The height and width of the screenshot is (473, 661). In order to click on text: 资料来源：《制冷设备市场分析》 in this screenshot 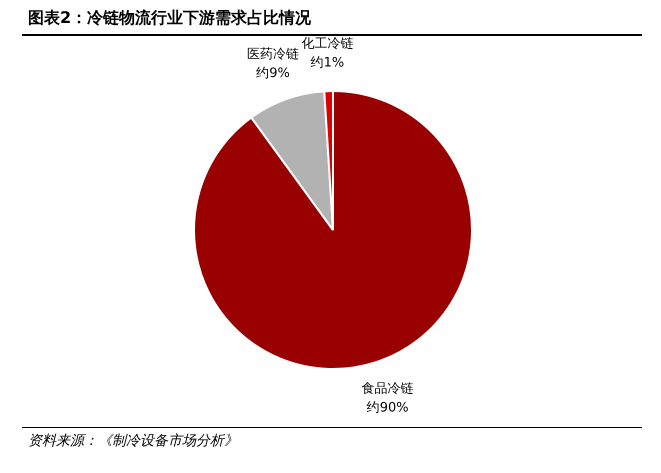, I will do `click(133, 441)`.